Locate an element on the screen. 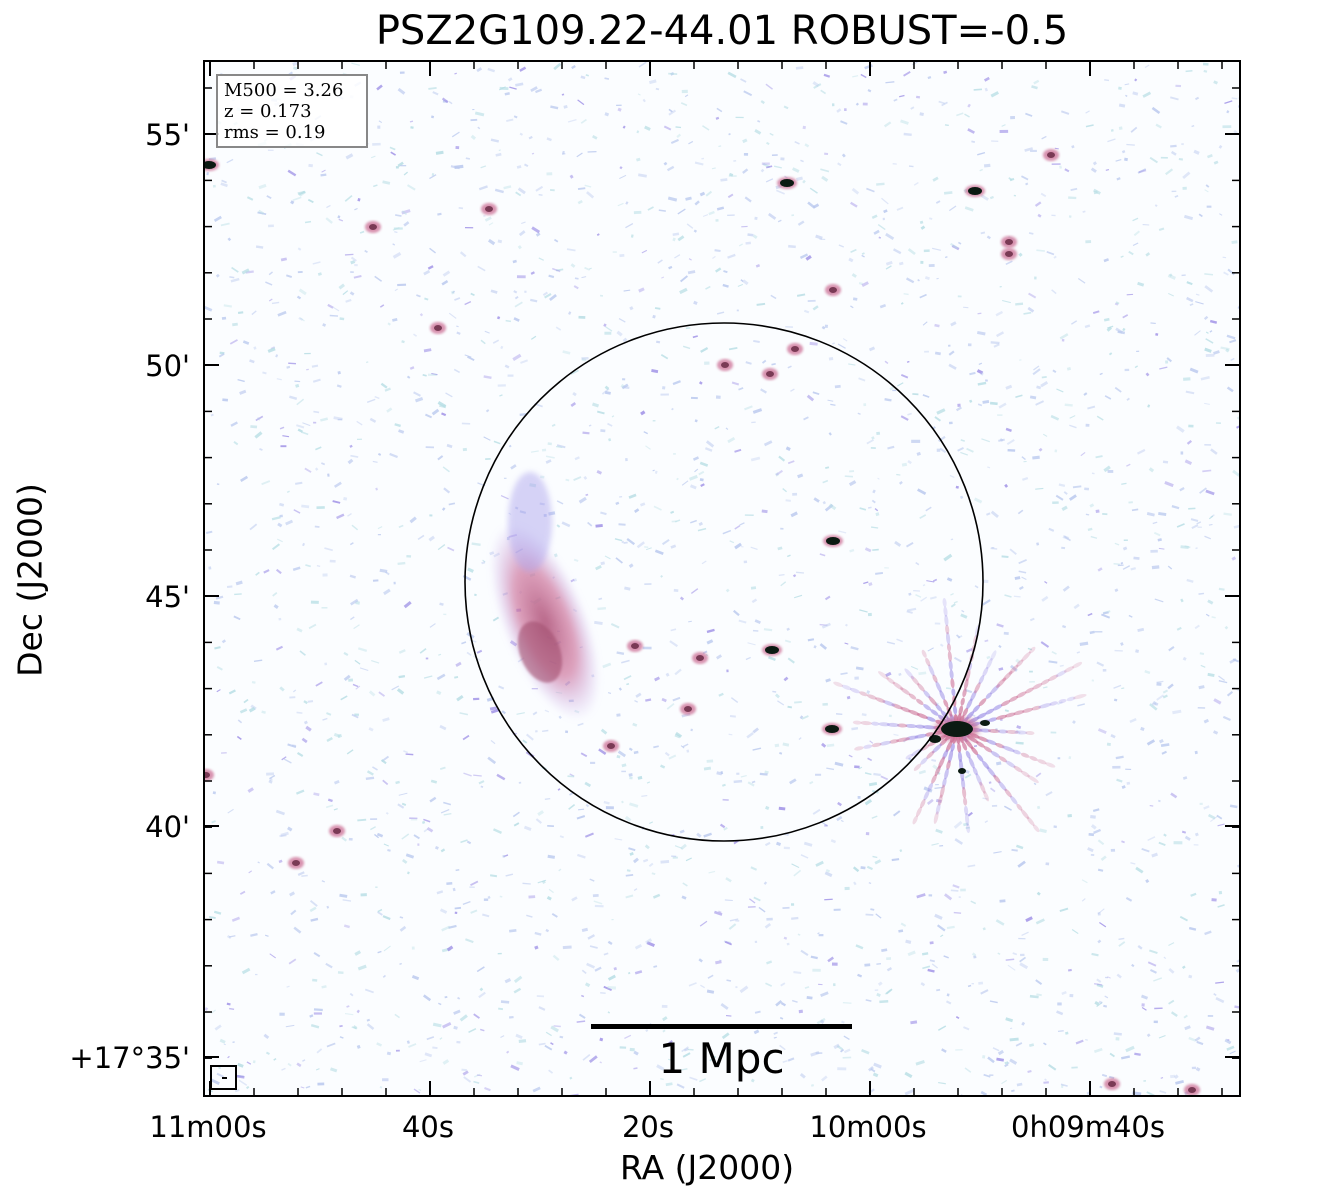 This screenshot has height=1200, width=1321. scale-bar is located at coordinates (721, 1026).